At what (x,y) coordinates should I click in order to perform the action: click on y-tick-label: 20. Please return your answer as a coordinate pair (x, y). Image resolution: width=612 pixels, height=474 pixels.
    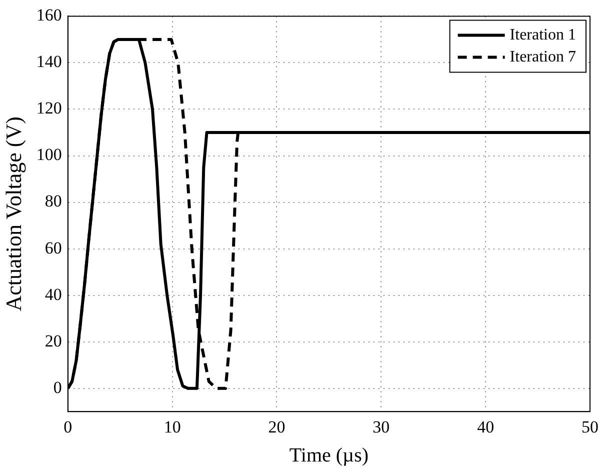
    Looking at the image, I should click on (53, 340).